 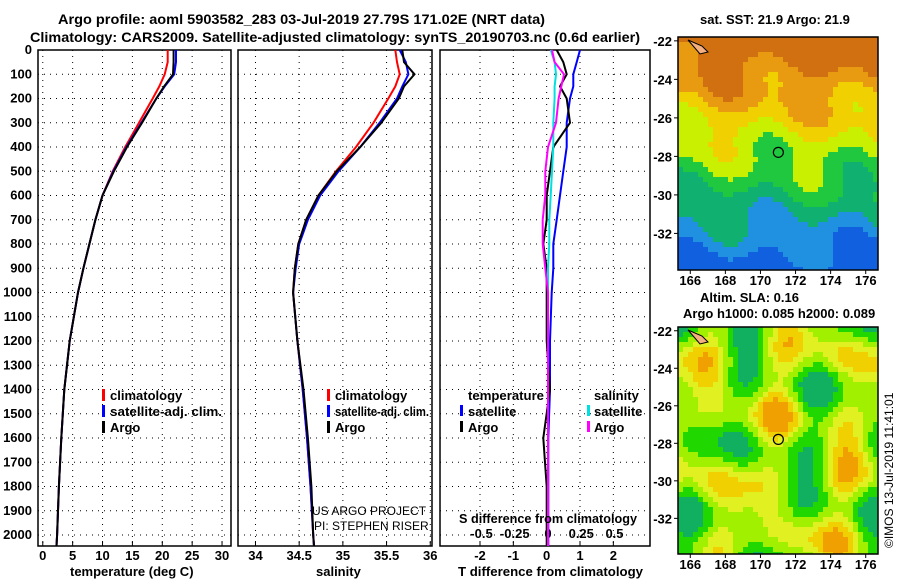 I want to click on x-tick-label: 34.5, so click(x=299, y=555).